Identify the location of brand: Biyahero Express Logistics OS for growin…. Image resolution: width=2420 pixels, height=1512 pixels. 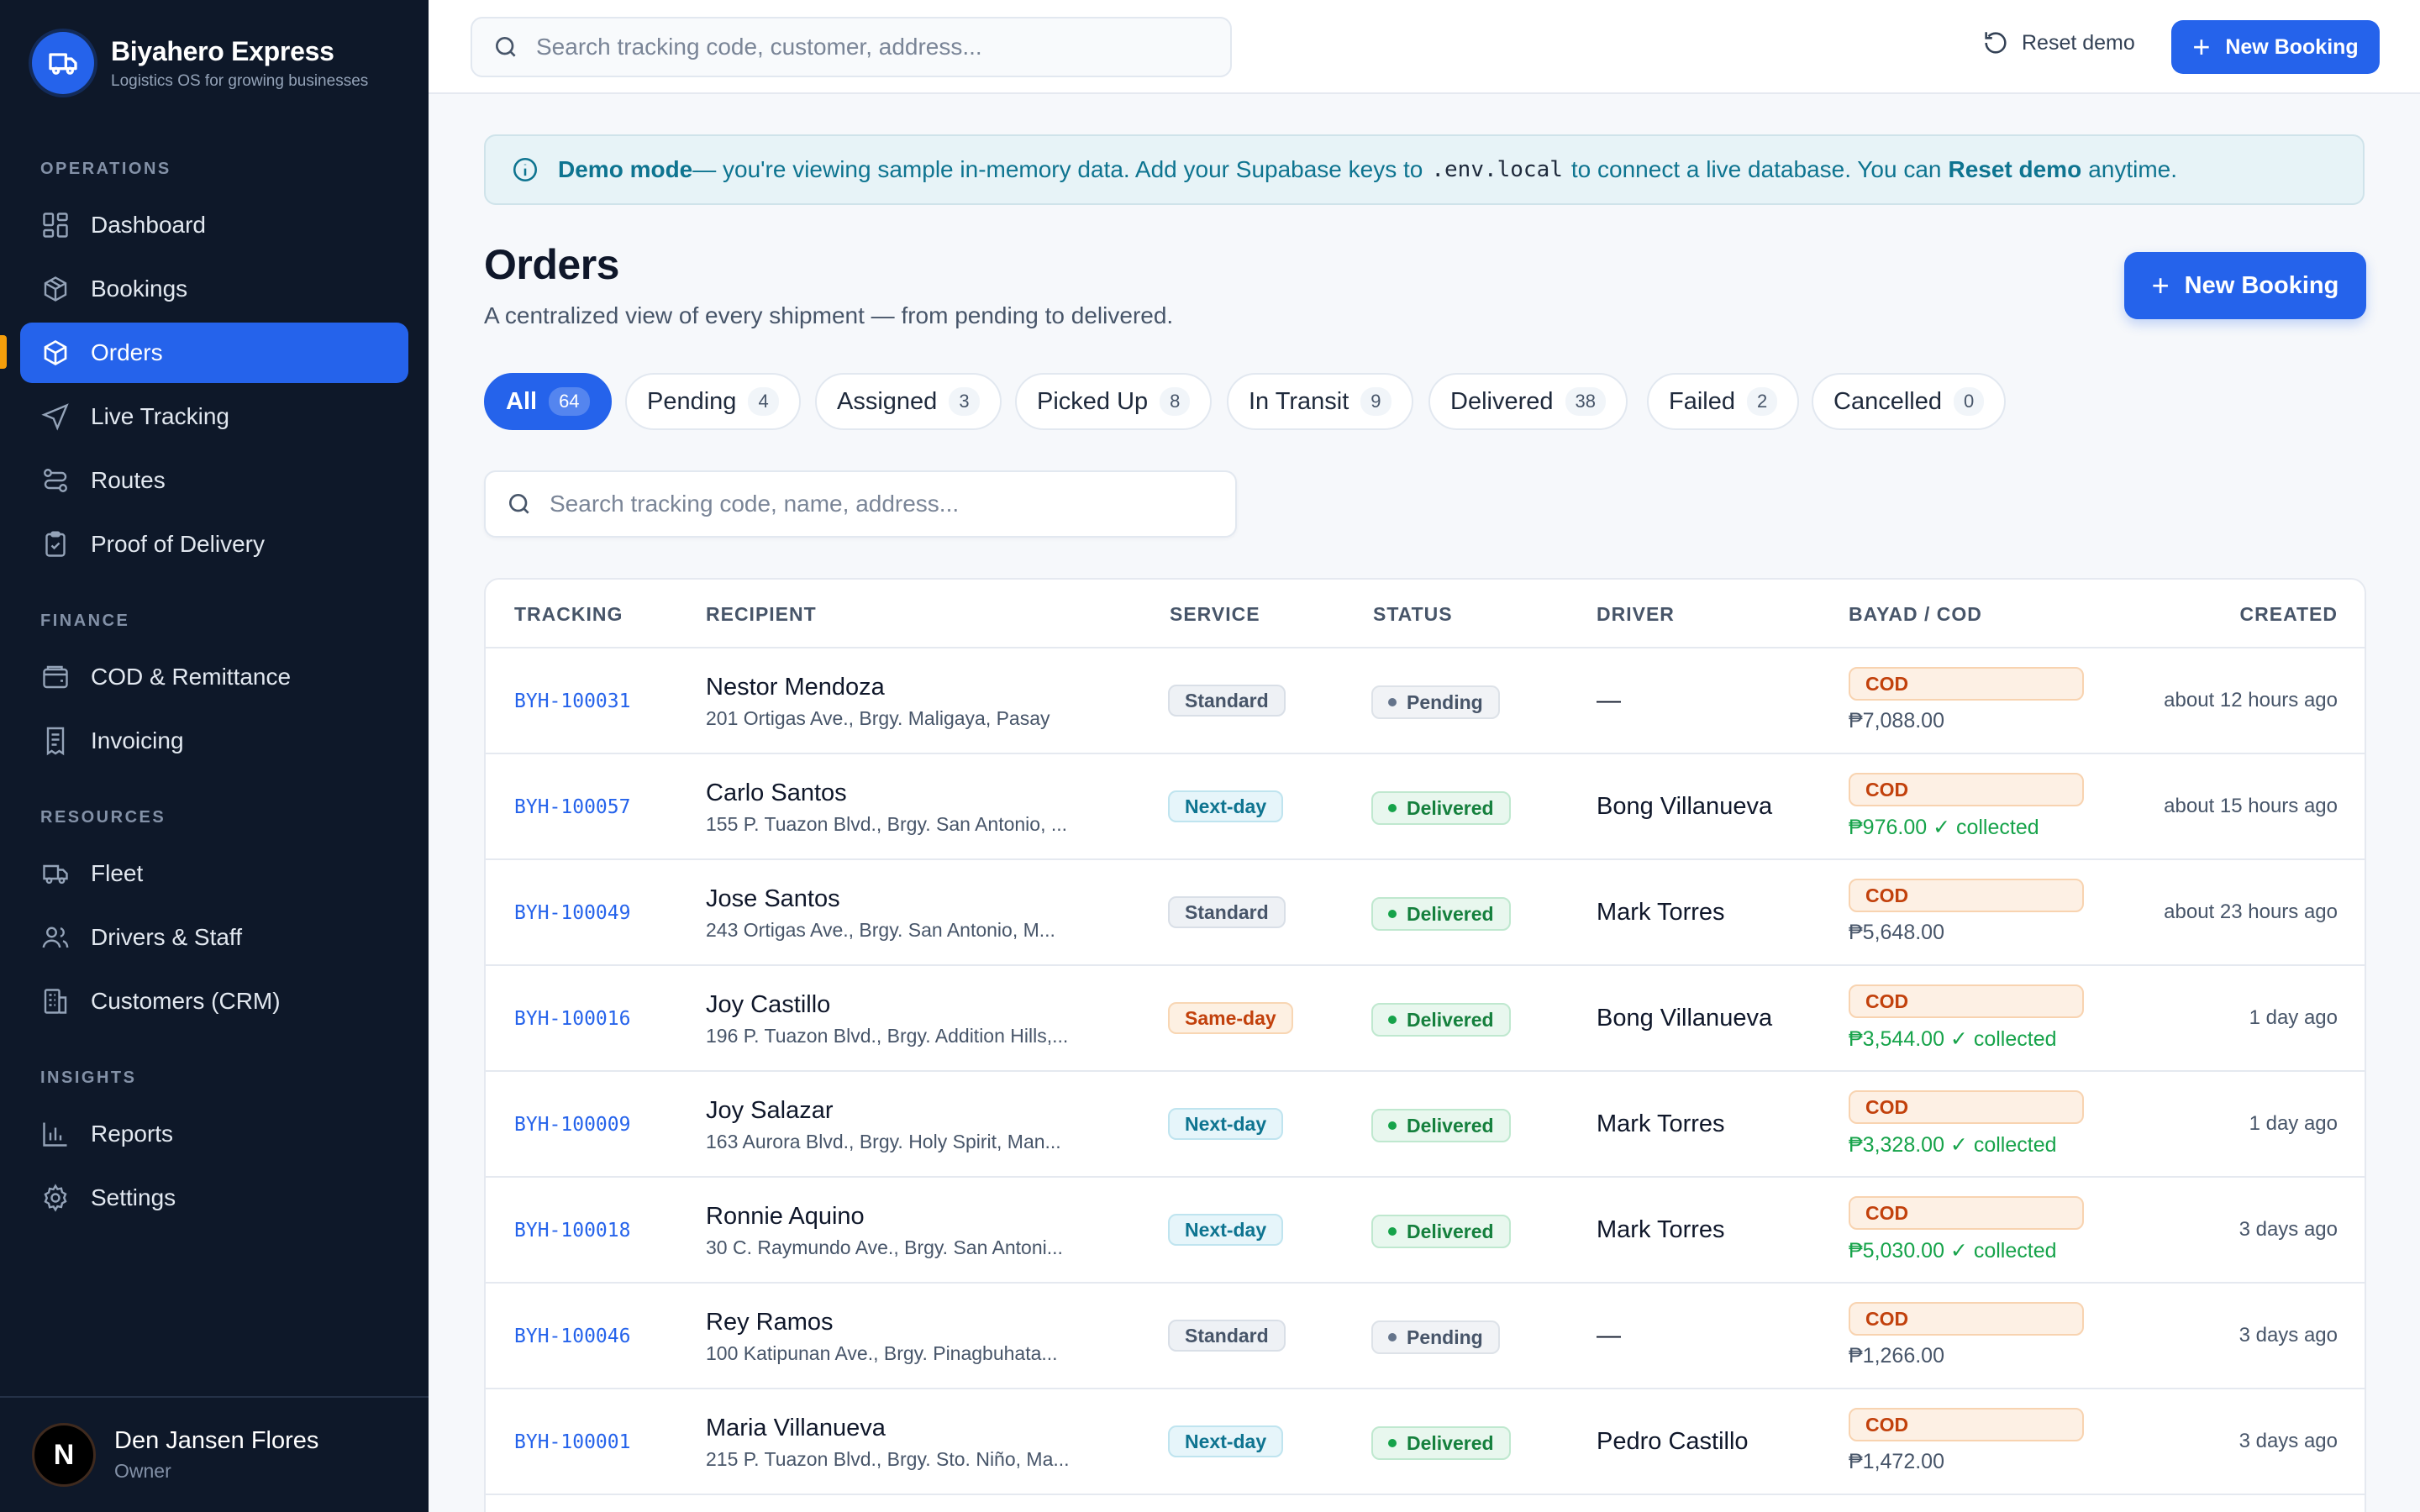
(200, 63).